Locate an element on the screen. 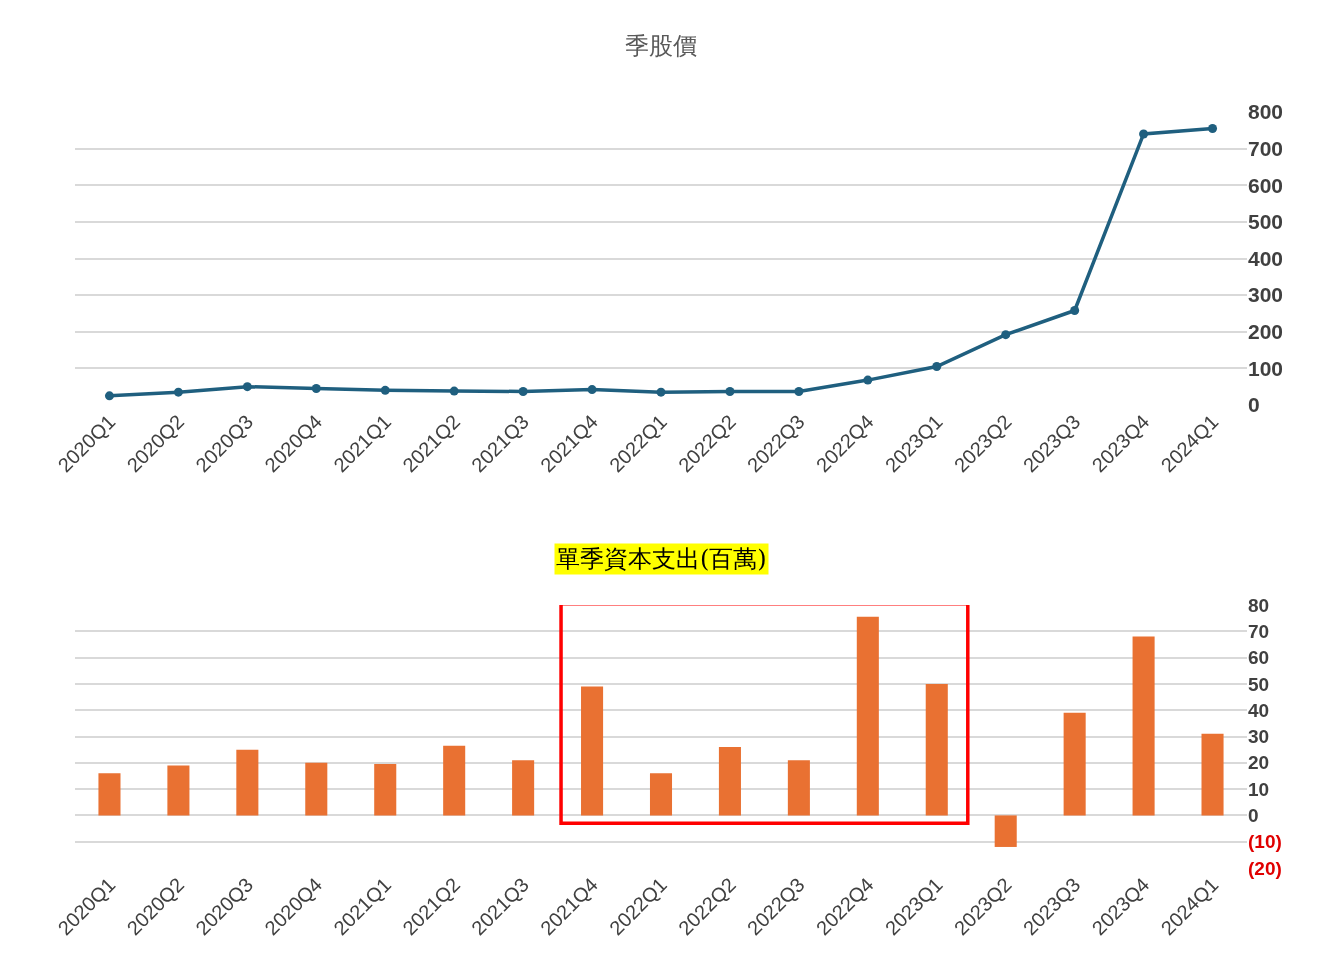 This screenshot has width=1337, height=968. y-tick-label: 800 is located at coordinates (1266, 112).